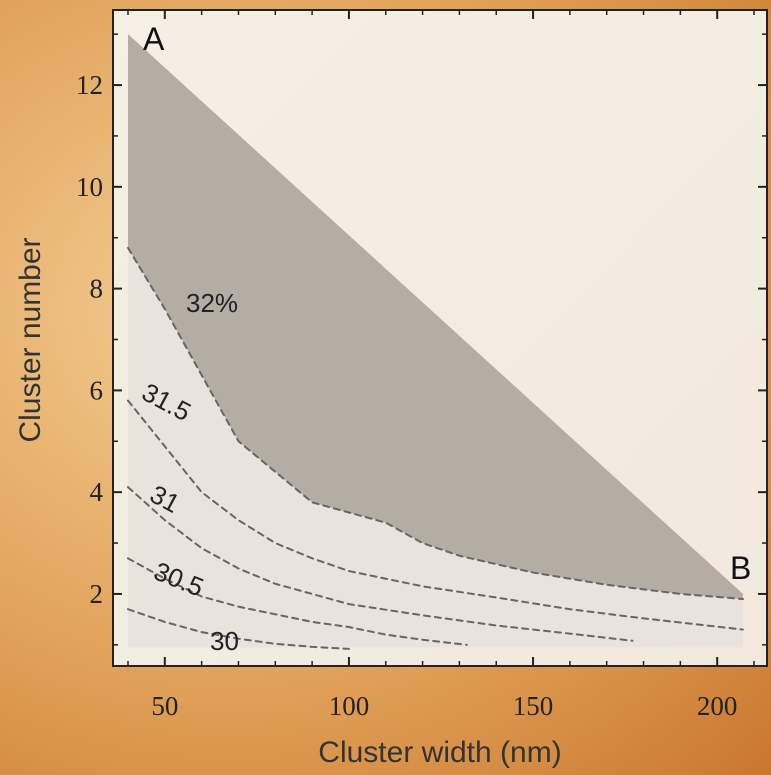 Image resolution: width=771 pixels, height=775 pixels. I want to click on y-tick-label-4: 4, so click(97, 492).